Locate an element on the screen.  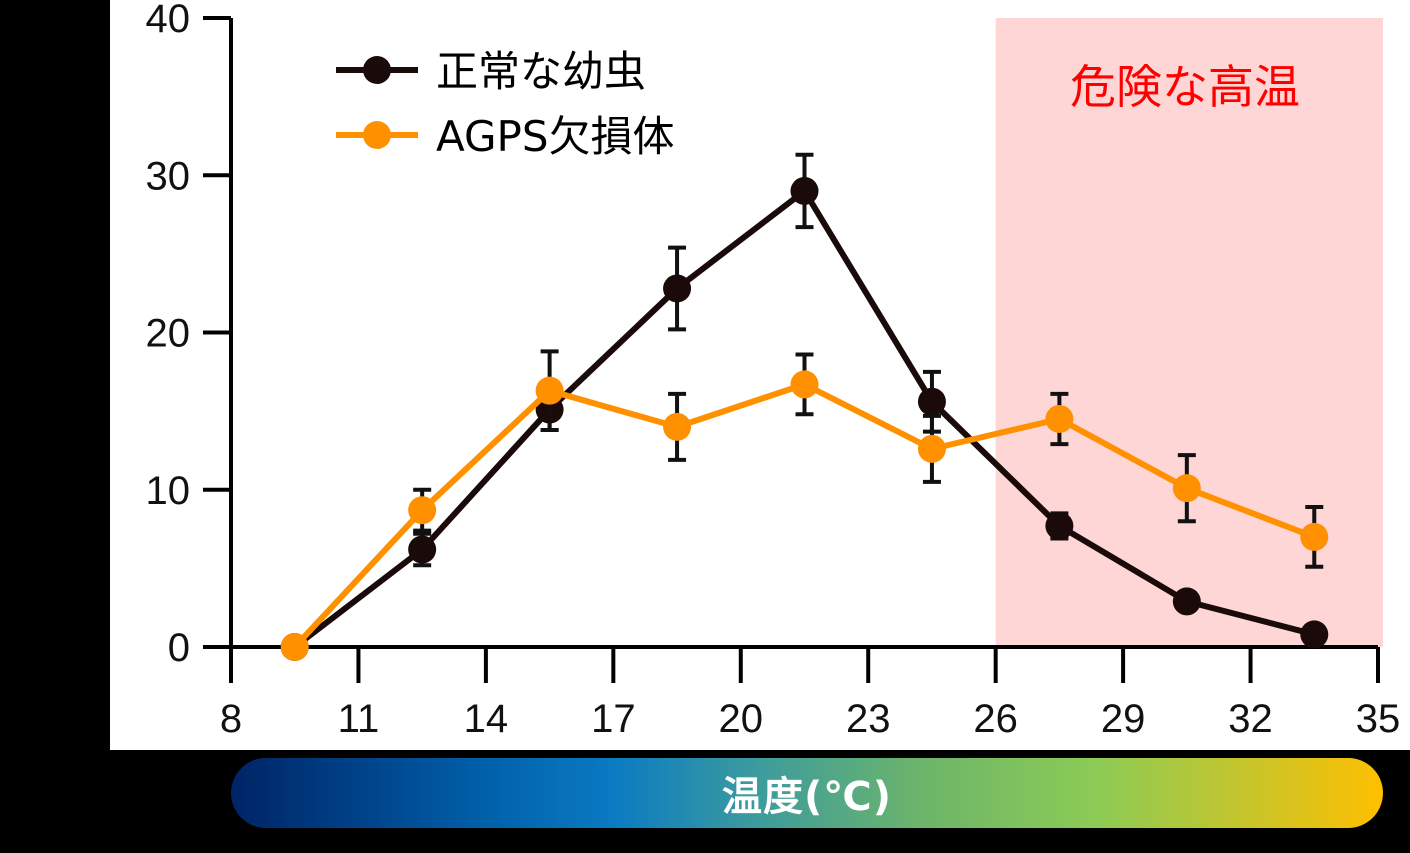
x-axis-label: 温度(℃) is located at coordinates (807, 797).